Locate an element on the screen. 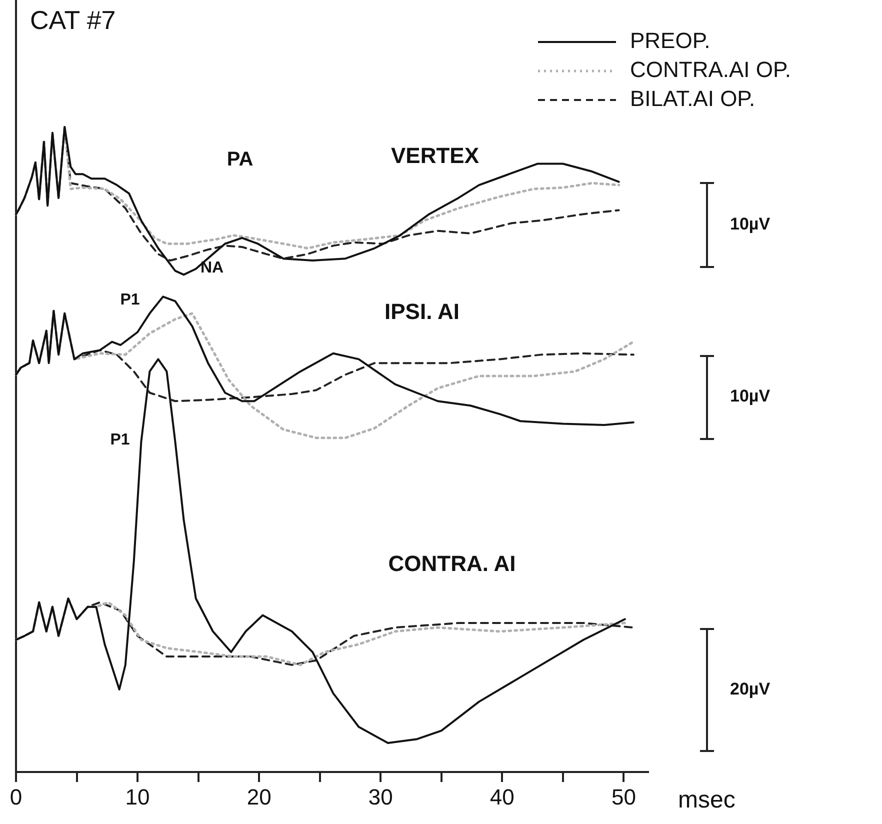  legend-label: CONTRA.AI OP. is located at coordinates (710, 69).